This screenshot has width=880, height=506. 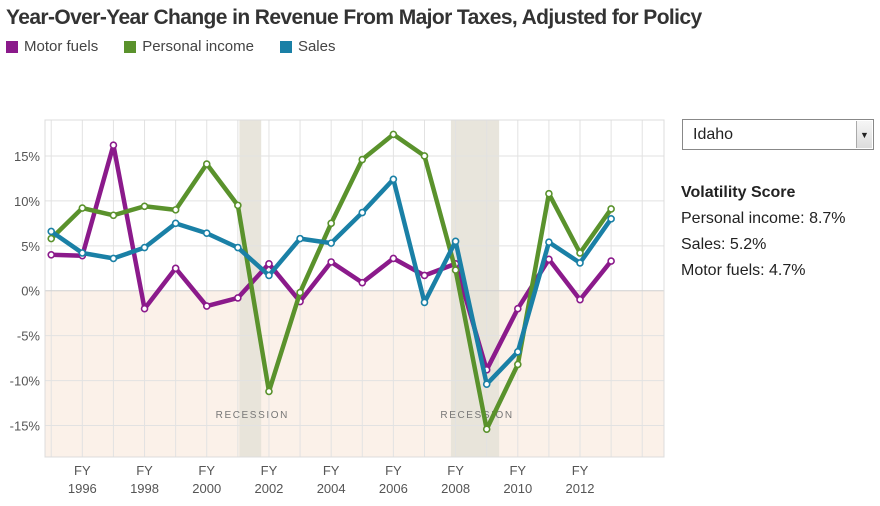 What do you see at coordinates (82, 479) in the screenshot?
I see `x-tick-label: FY 1996` at bounding box center [82, 479].